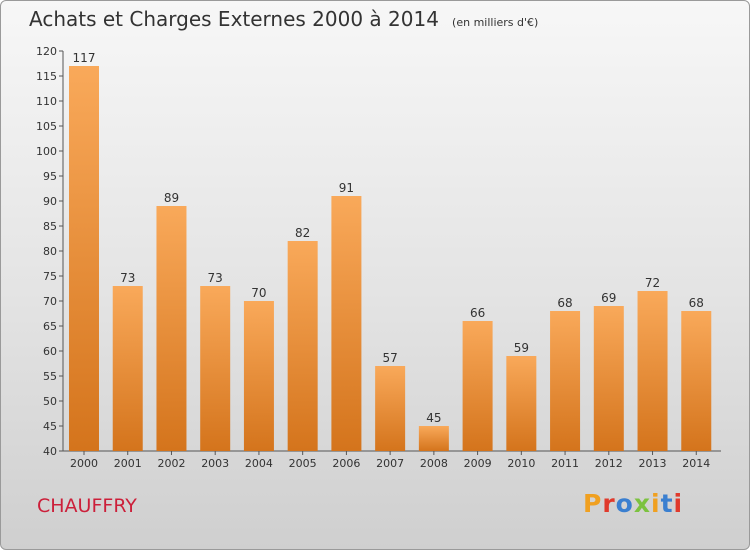  I want to click on y-tick-label: 105, so click(46, 126).